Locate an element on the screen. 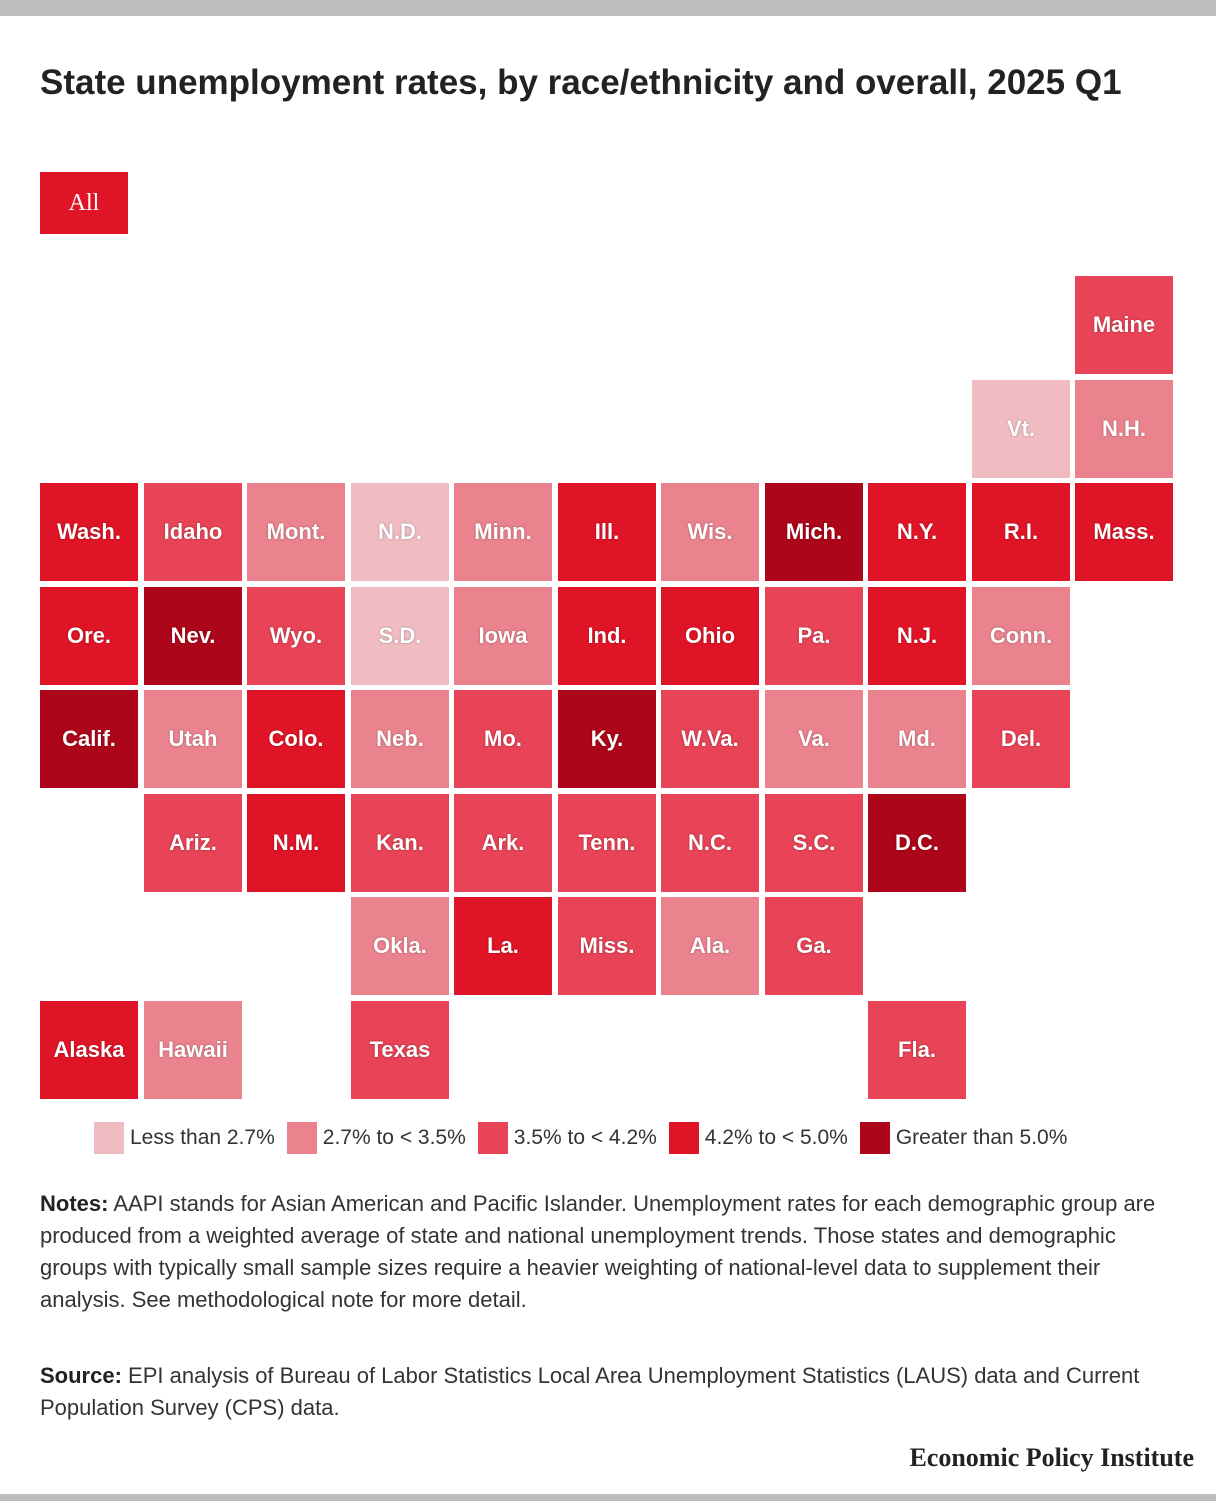  state-tile: La. is located at coordinates (503, 946).